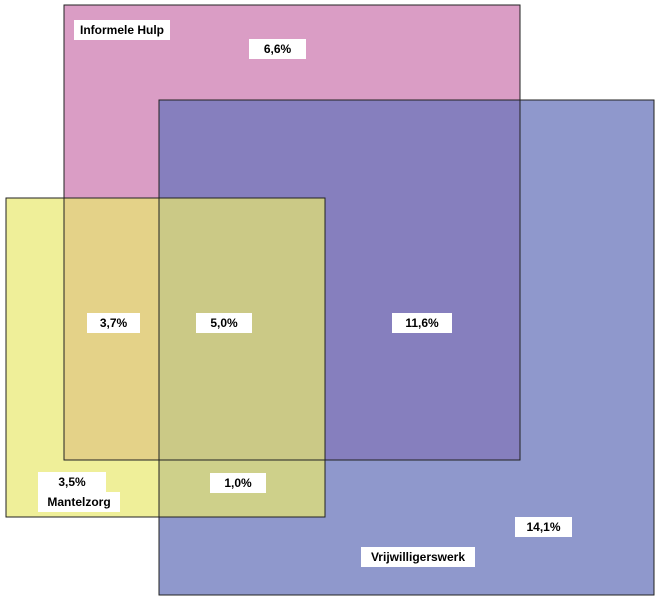 The image size is (660, 601). Describe the element at coordinates (122, 30) in the screenshot. I see `set-label-informele-hulp: Informele Hulp` at that location.